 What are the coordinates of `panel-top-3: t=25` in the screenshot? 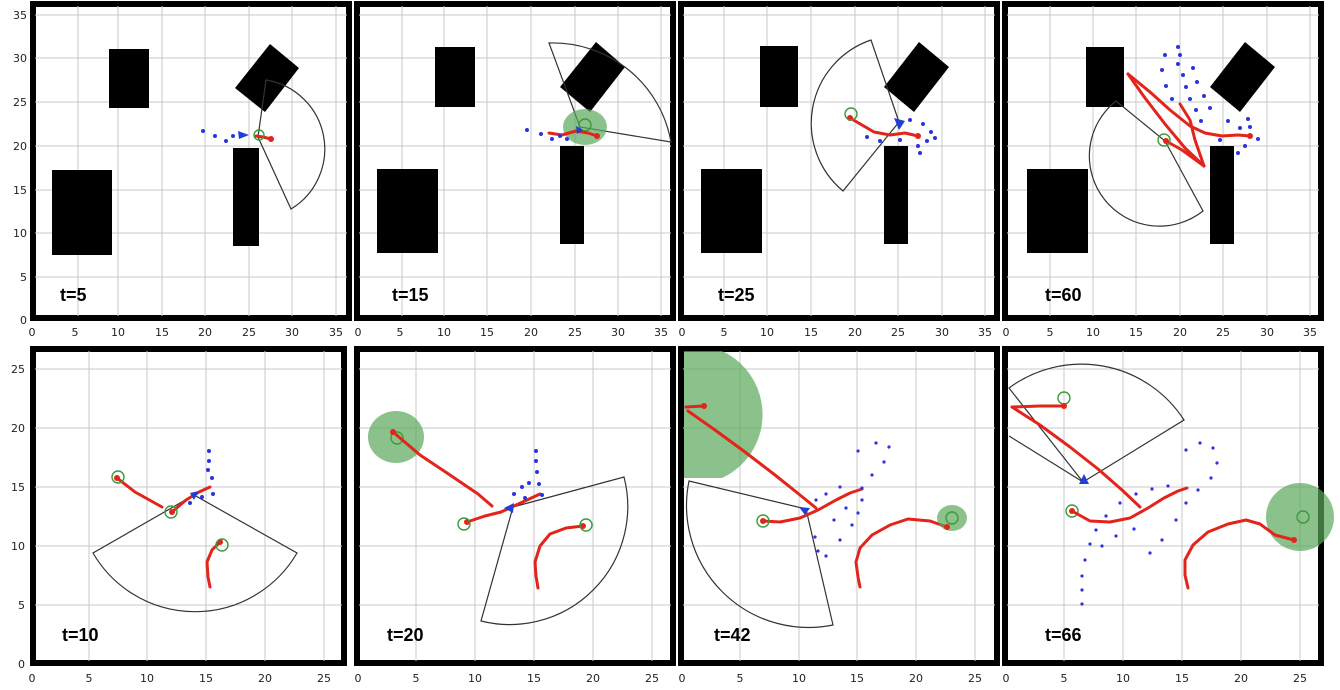 It's located at (839, 161).